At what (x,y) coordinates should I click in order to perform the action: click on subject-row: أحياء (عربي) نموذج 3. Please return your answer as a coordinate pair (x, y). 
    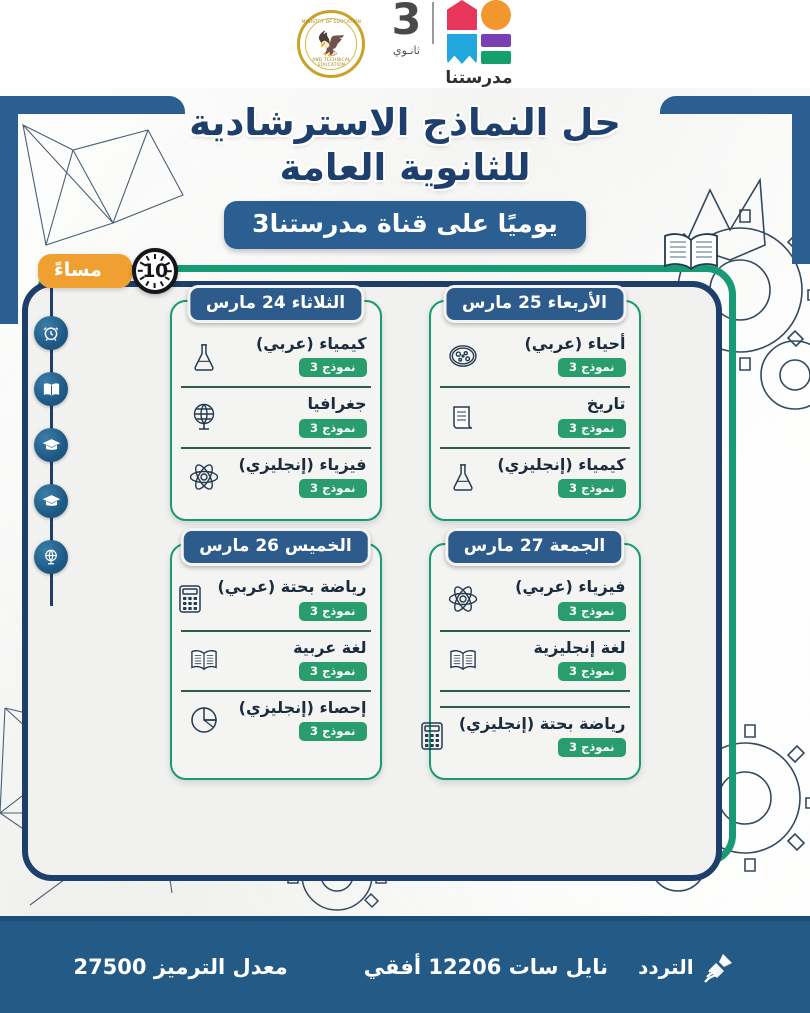
    Looking at the image, I should click on (535, 357).